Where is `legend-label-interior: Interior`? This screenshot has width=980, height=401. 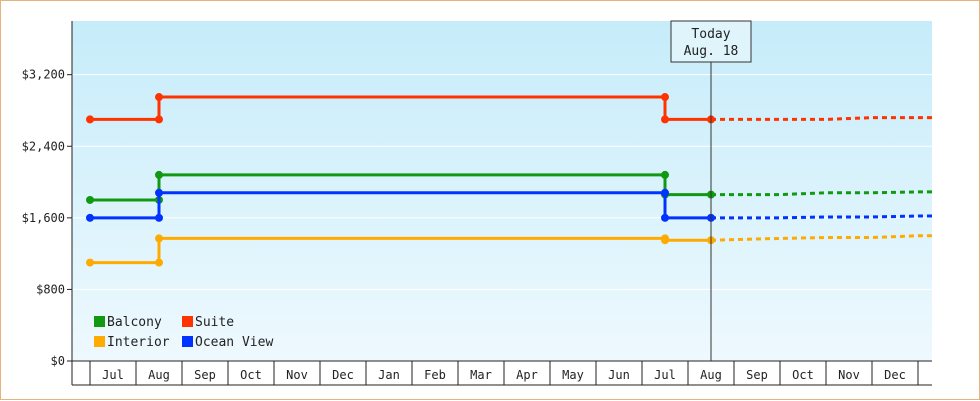
legend-label-interior: Interior is located at coordinates (138, 342).